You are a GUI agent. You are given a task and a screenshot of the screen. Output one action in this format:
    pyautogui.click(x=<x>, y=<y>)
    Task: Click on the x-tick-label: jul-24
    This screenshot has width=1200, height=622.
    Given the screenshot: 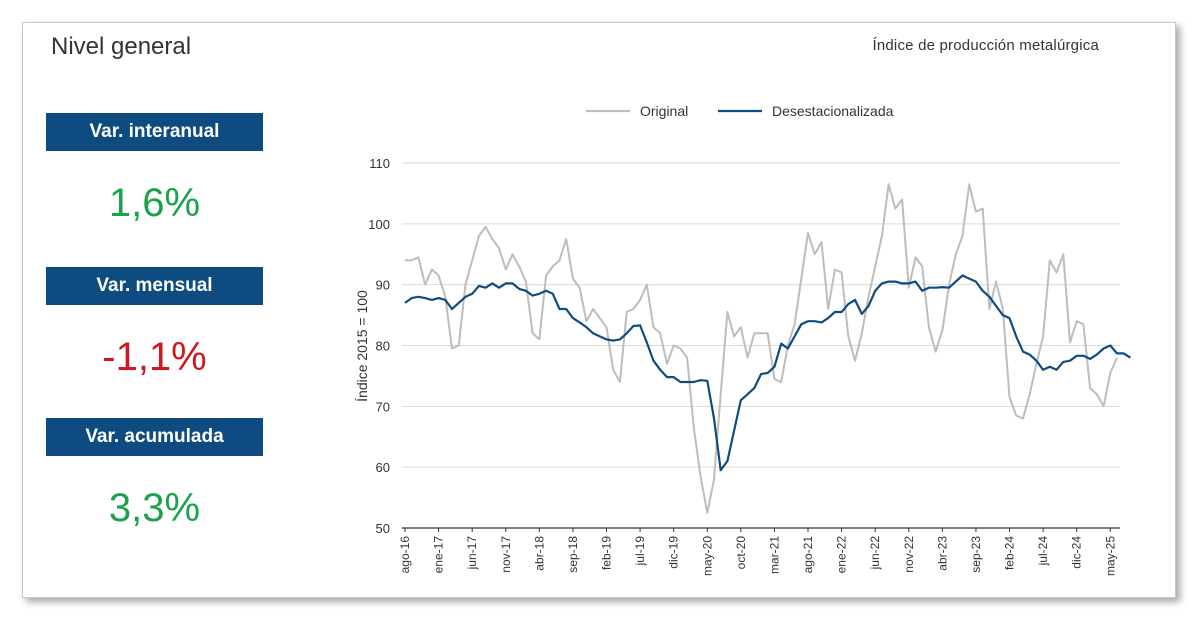 What is the action you would take?
    pyautogui.click(x=1043, y=551)
    